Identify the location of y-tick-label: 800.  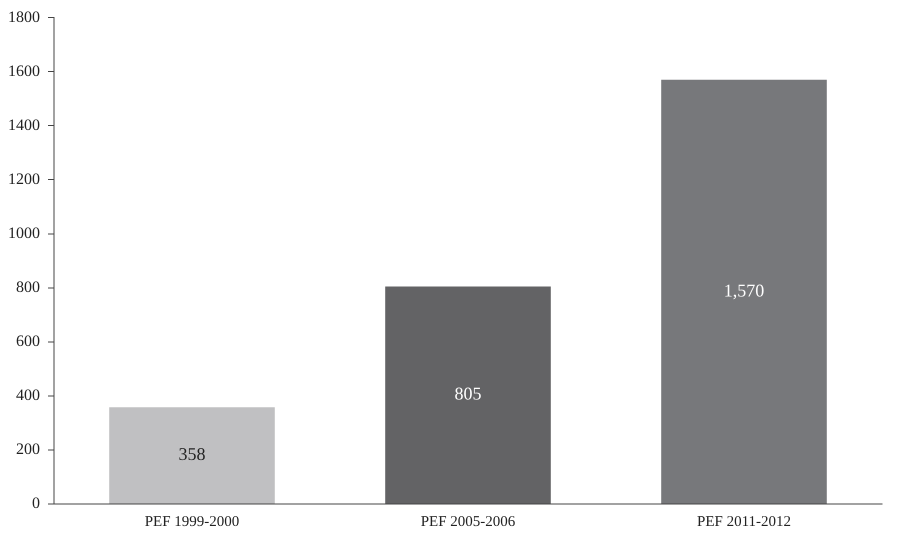
(28, 287).